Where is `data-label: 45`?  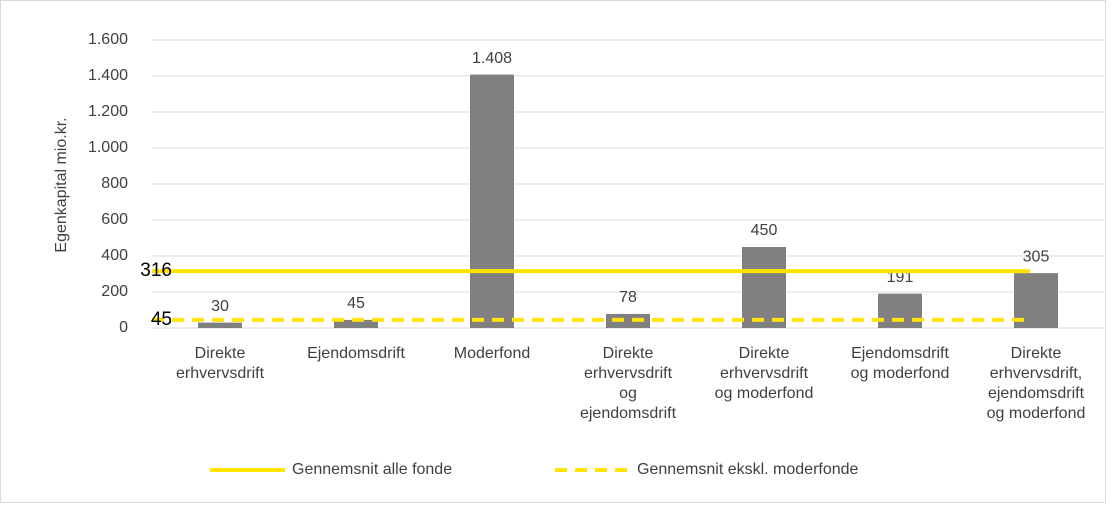 data-label: 45 is located at coordinates (356, 303).